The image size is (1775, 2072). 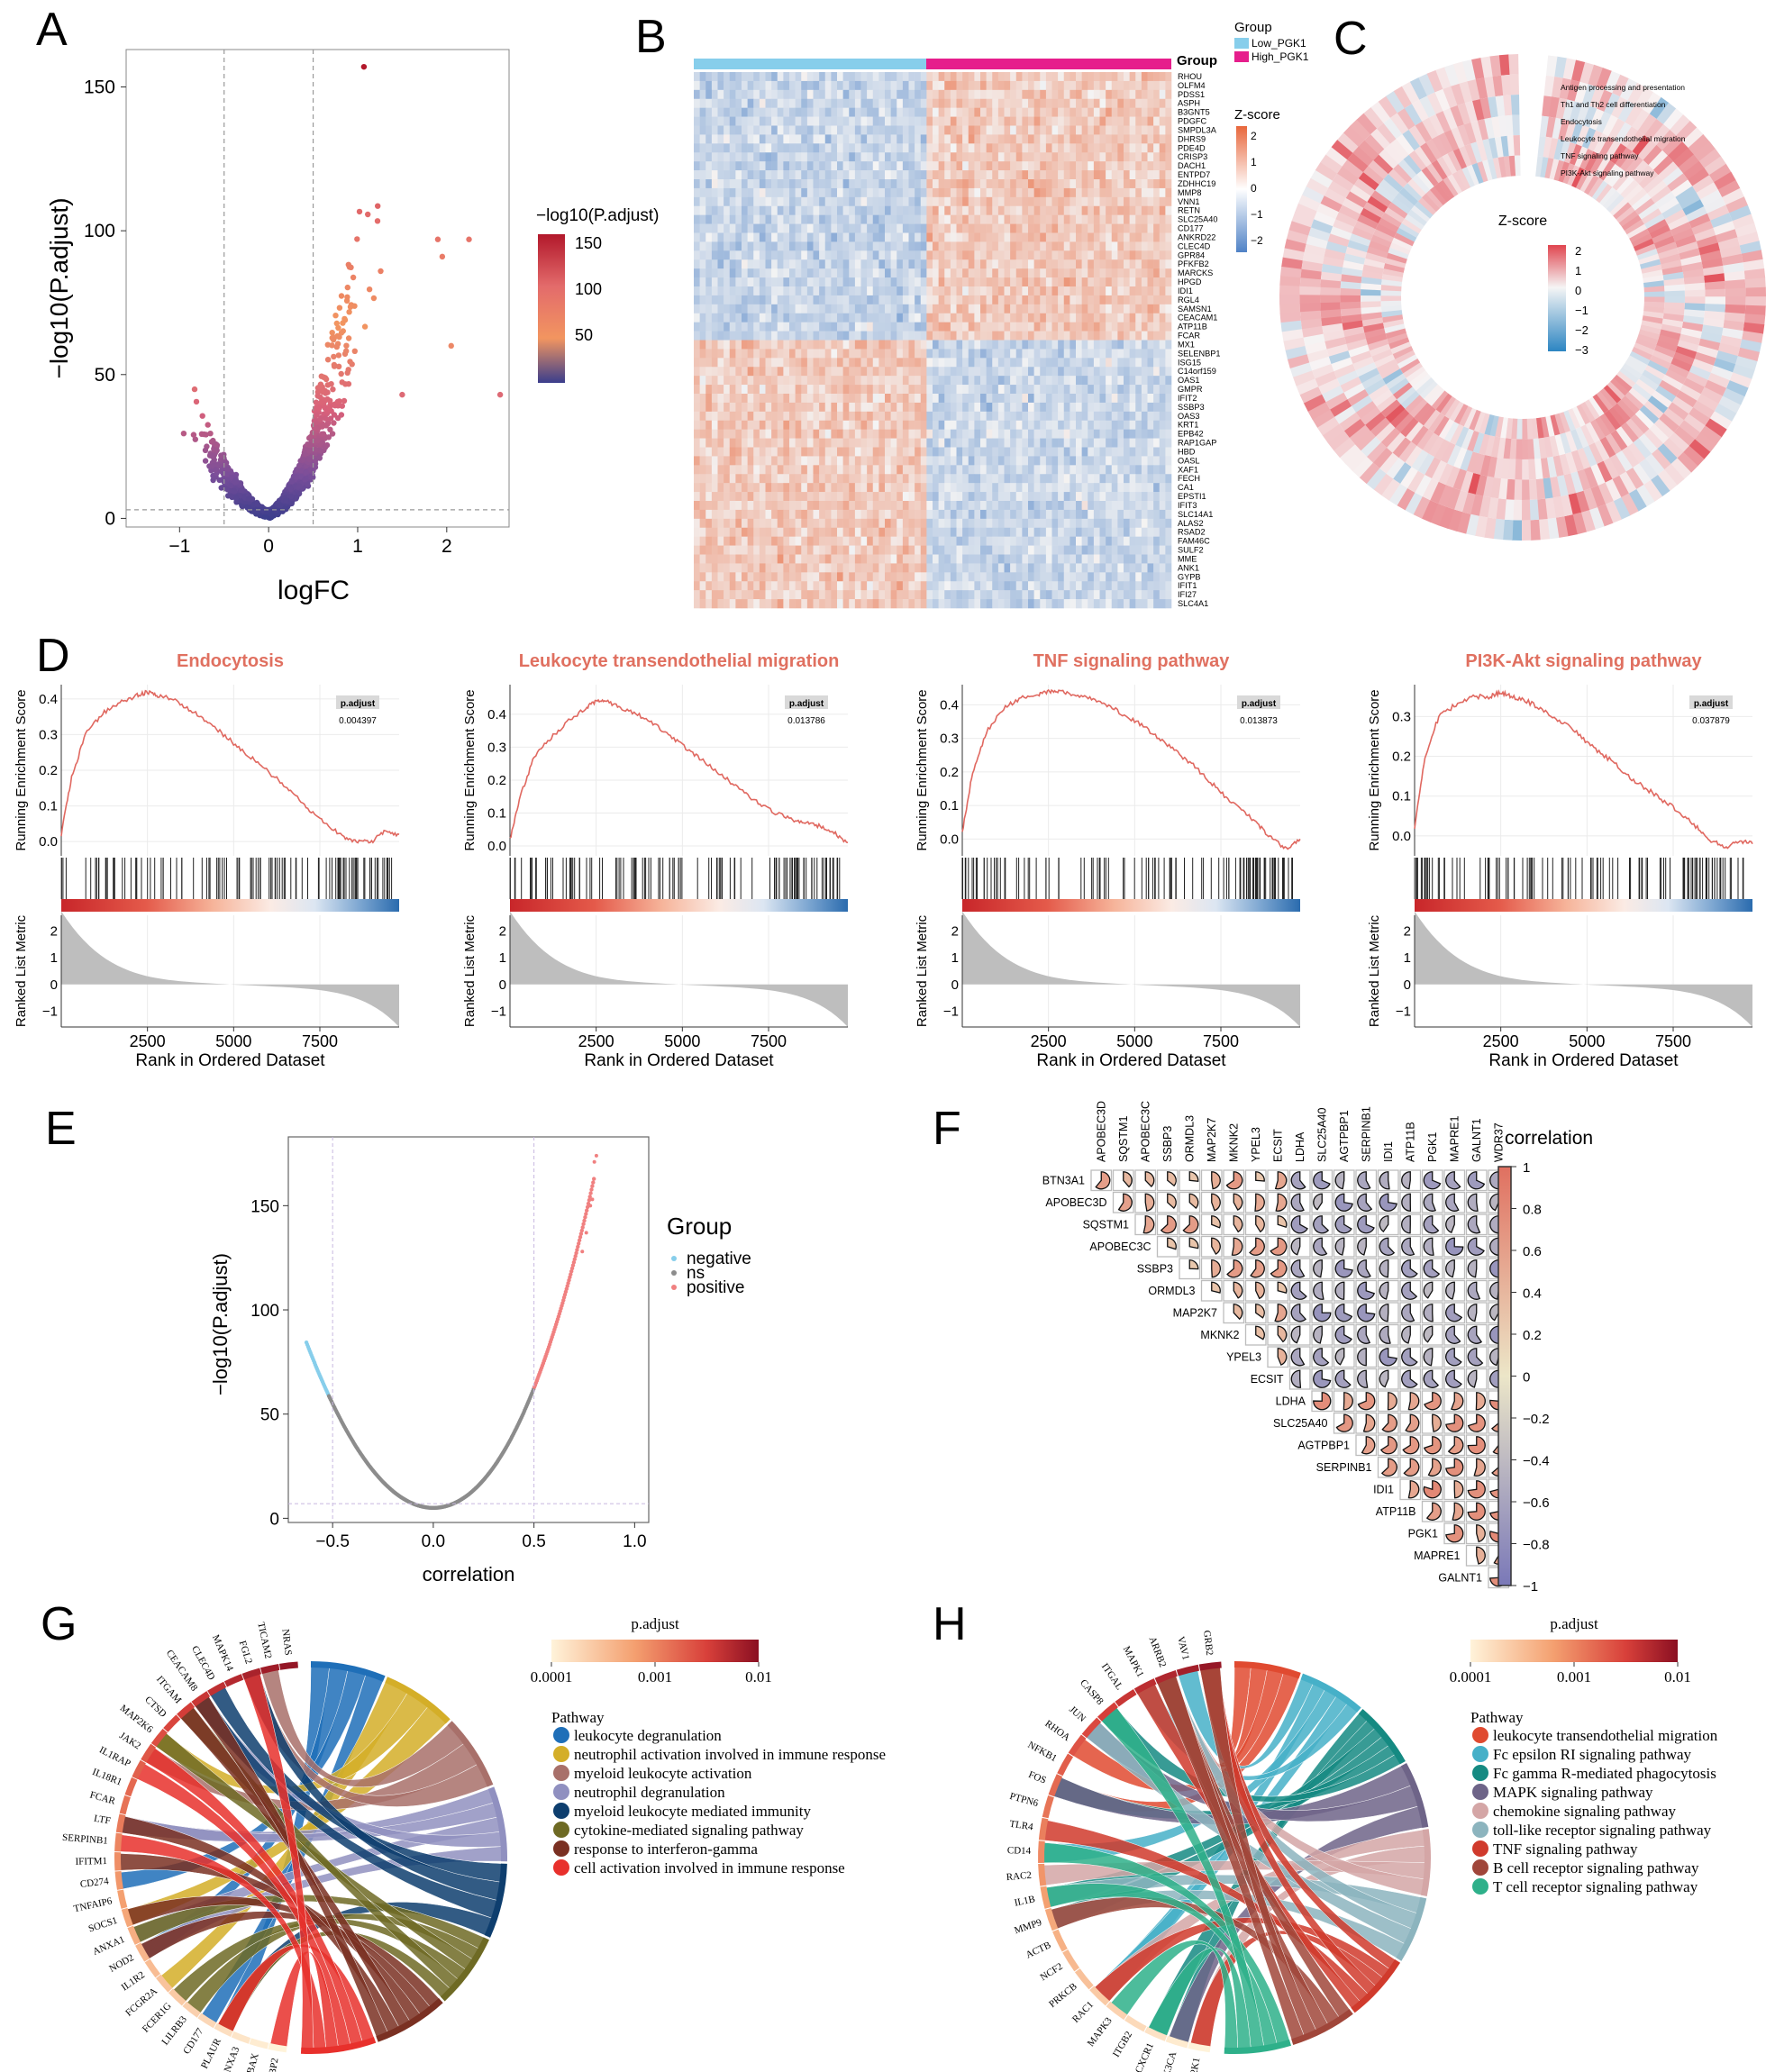 I want to click on panel-a-outlier-point, so click(x=437, y=239).